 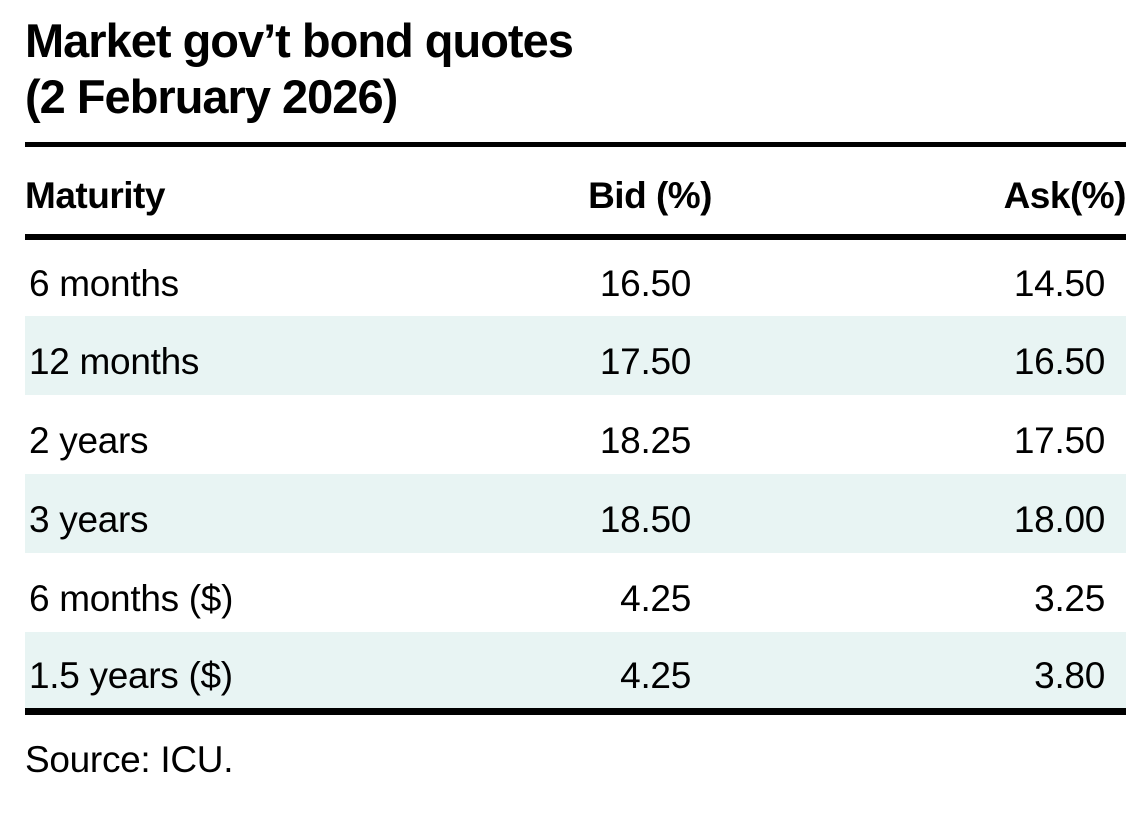 What do you see at coordinates (89, 519) in the screenshot?
I see `maturity-cell: 3 years` at bounding box center [89, 519].